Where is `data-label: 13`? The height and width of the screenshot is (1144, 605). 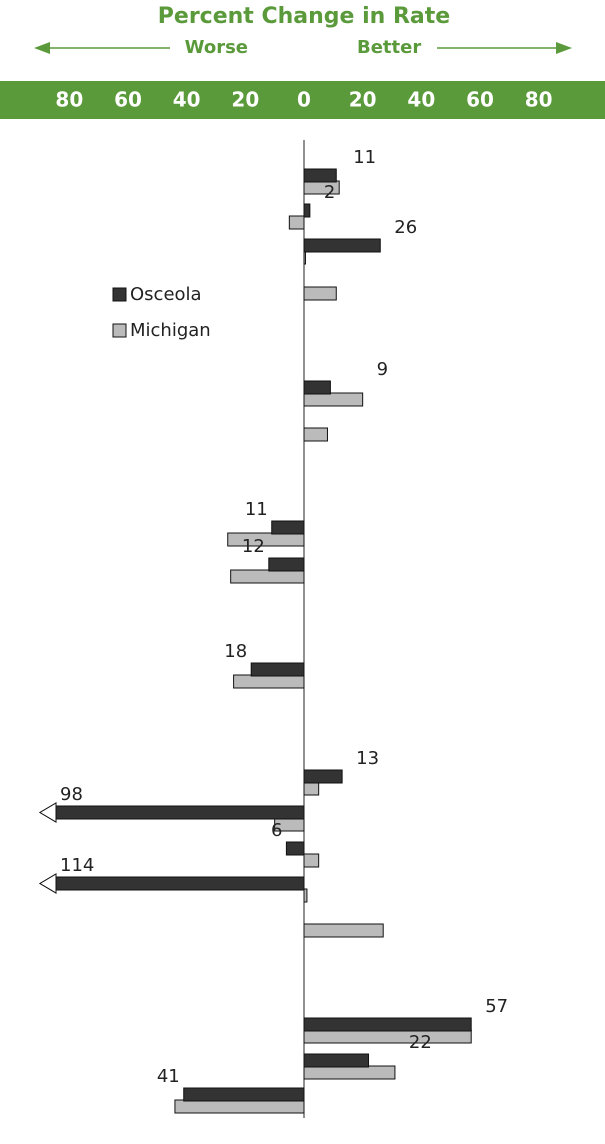 data-label: 13 is located at coordinates (367, 758).